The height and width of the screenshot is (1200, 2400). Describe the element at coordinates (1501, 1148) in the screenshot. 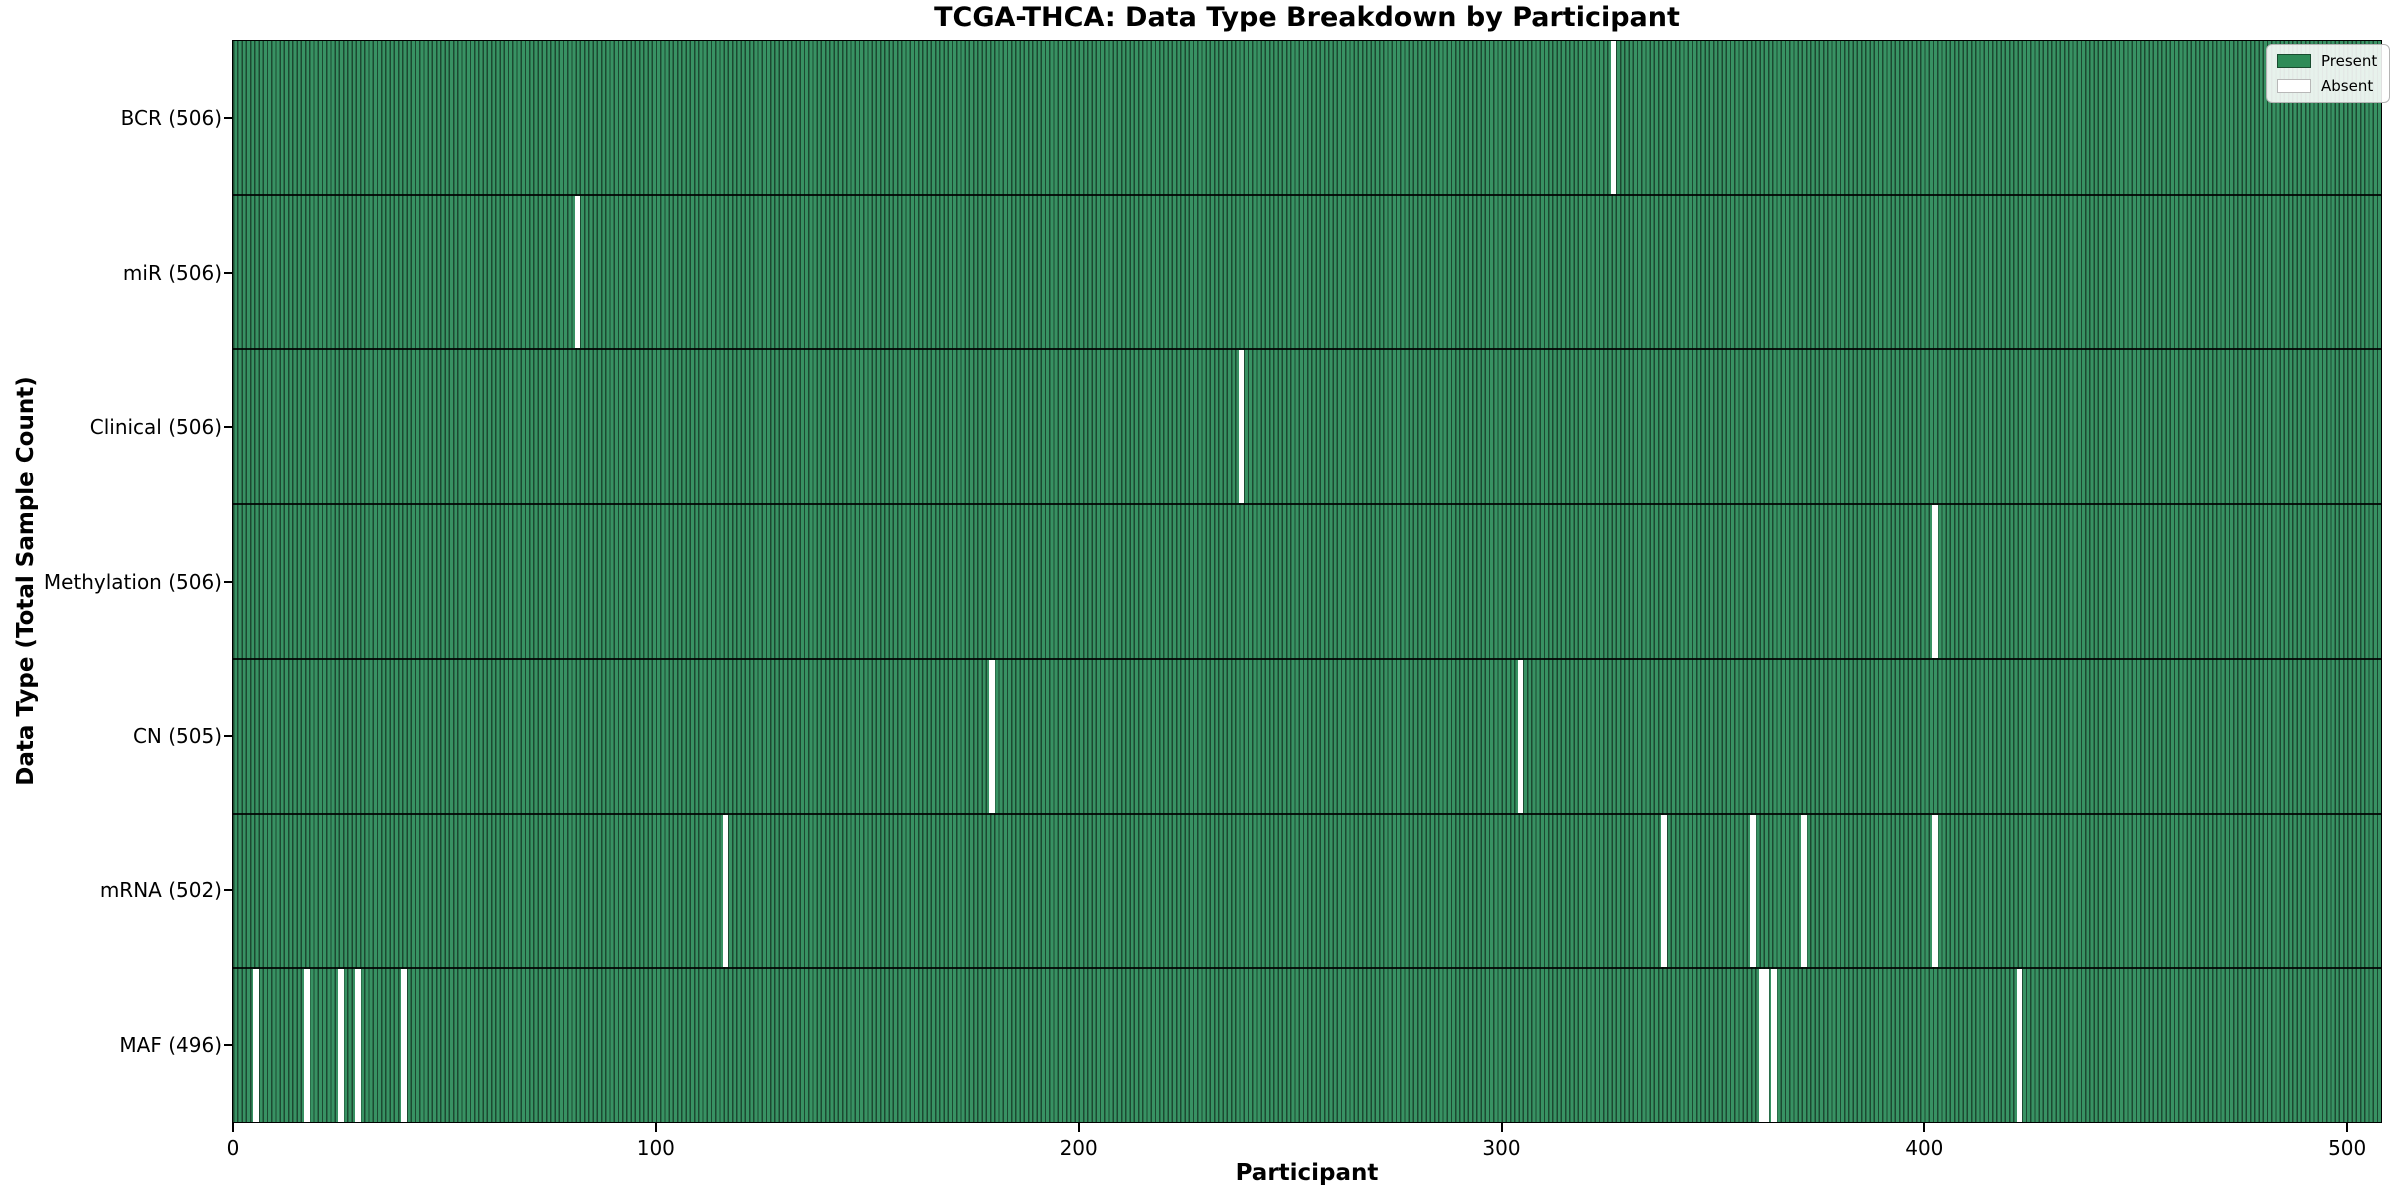

I see `xtick-label-300: 300` at that location.